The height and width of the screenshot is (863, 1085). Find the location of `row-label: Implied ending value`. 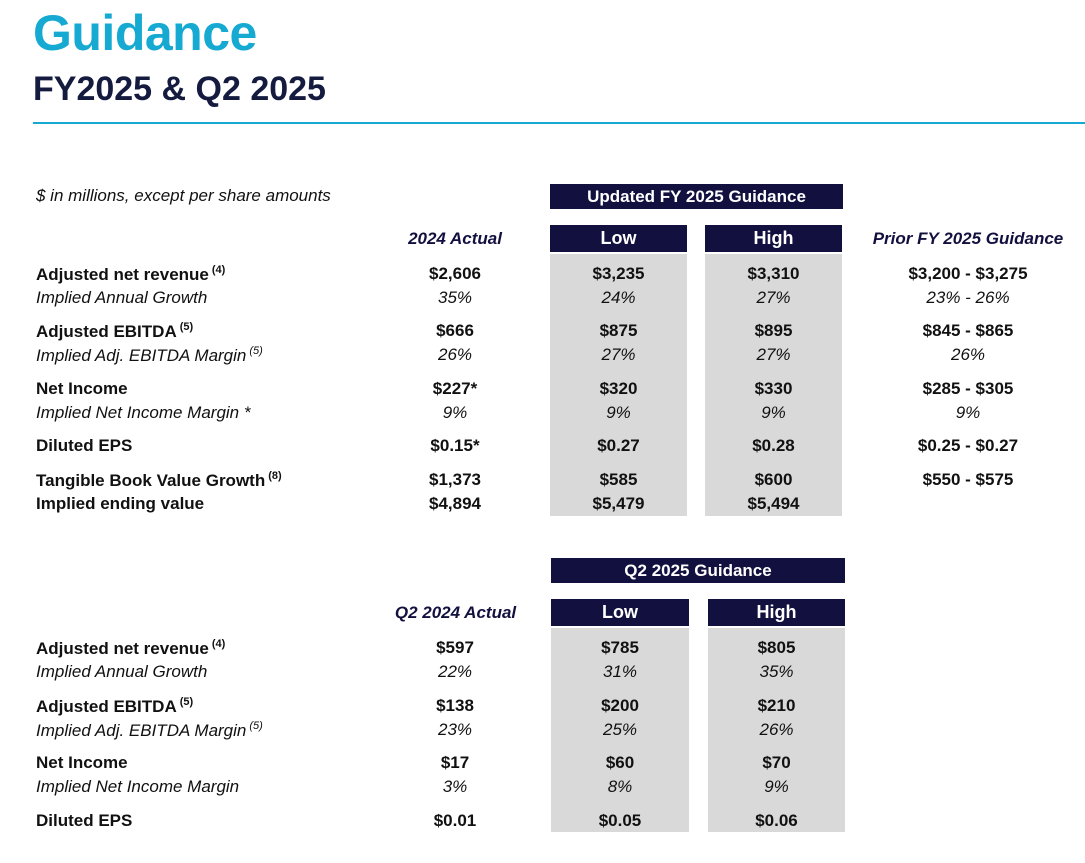

row-label: Implied ending value is located at coordinates (120, 504).